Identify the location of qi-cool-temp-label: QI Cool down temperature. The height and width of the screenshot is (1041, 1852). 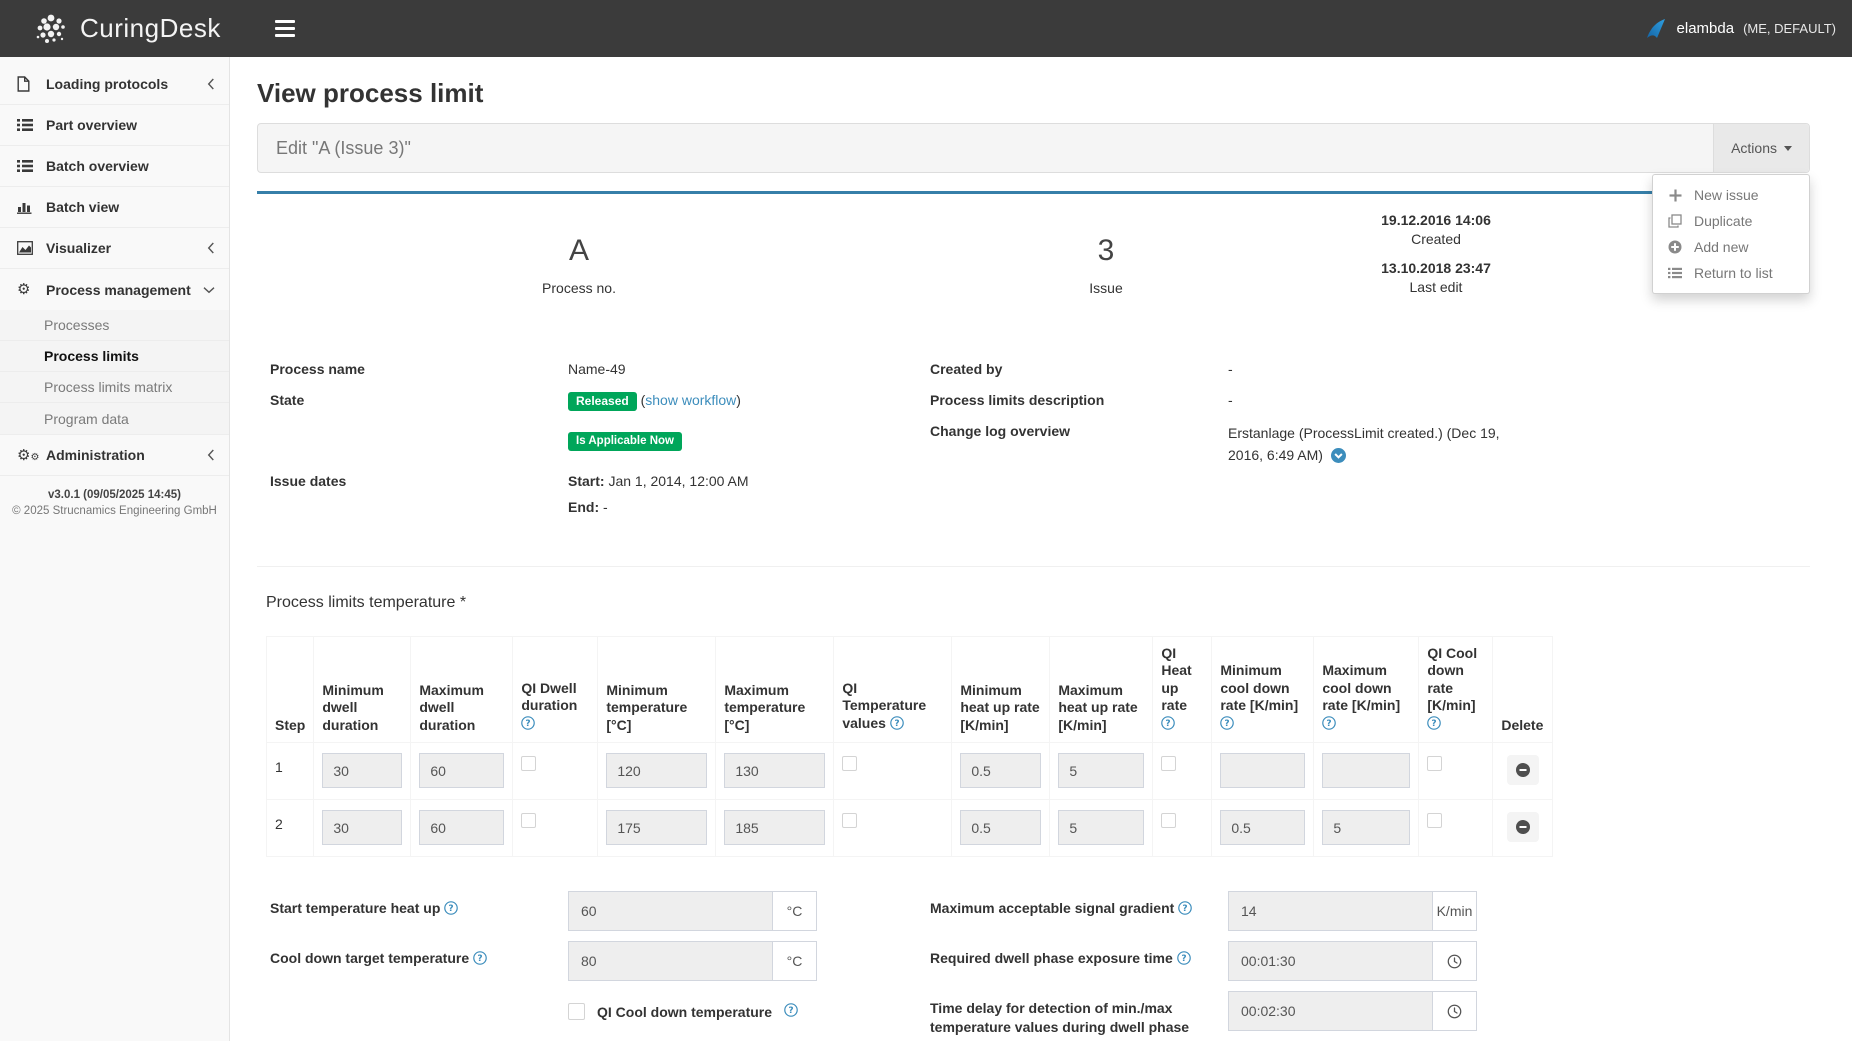
(685, 1011).